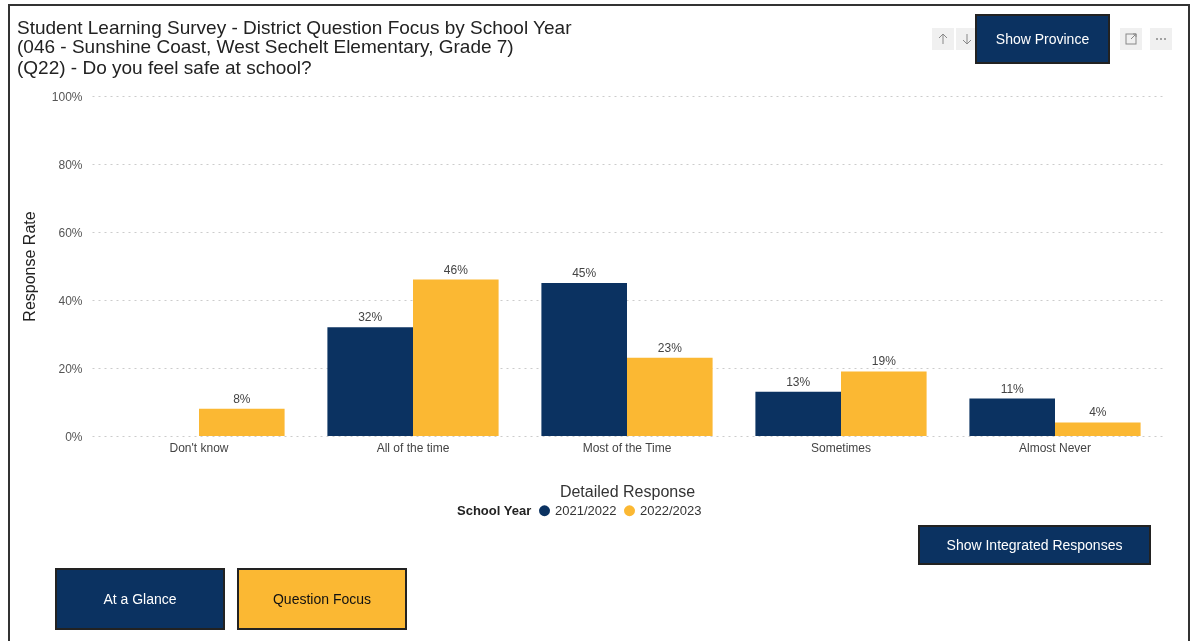 Image resolution: width=1194 pixels, height=641 pixels. Describe the element at coordinates (70, 164) in the screenshot. I see `y-tick-label: 80%` at that location.